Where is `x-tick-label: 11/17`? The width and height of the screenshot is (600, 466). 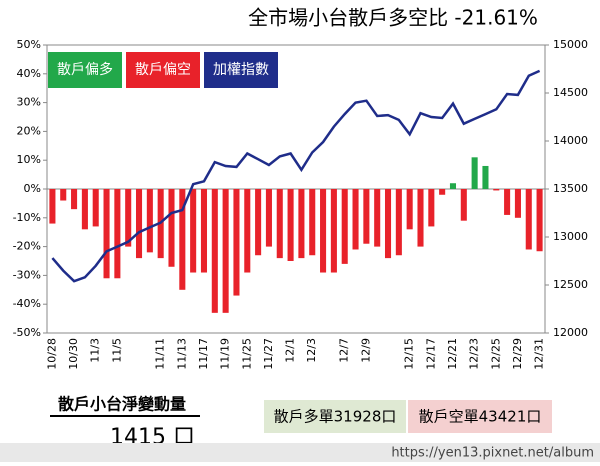 x-tick-label: 11/17 is located at coordinates (203, 354).